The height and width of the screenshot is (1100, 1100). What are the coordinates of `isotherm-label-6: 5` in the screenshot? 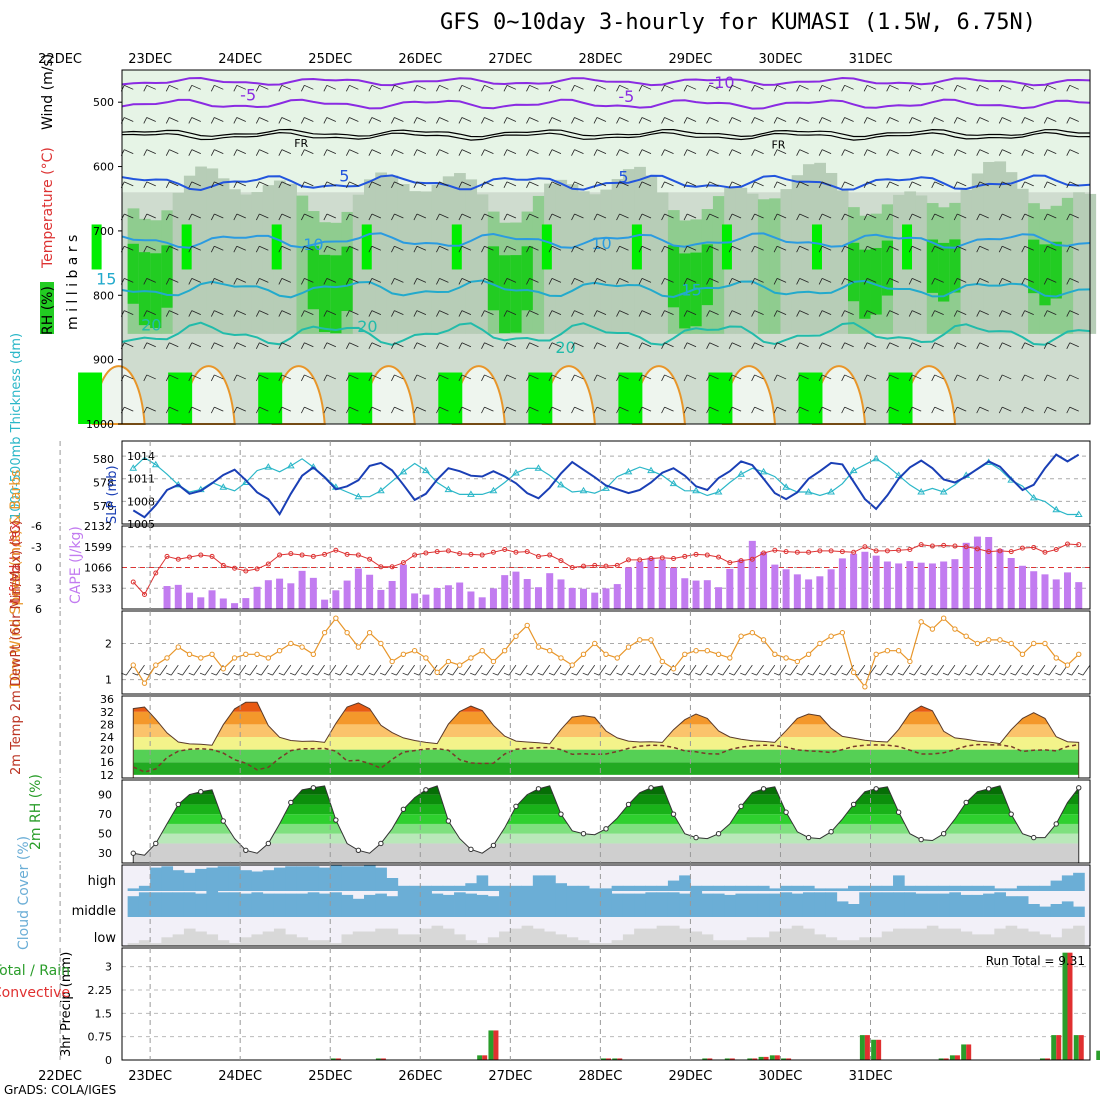 It's located at (623, 177).